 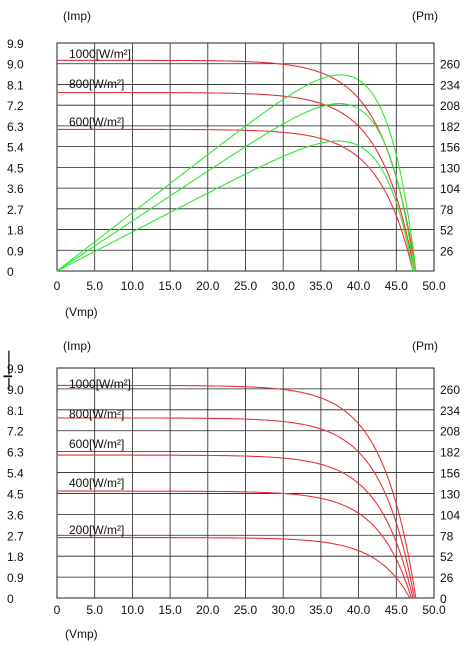 What do you see at coordinates (443, 599) in the screenshot?
I see `y-tick-label-right: 0` at bounding box center [443, 599].